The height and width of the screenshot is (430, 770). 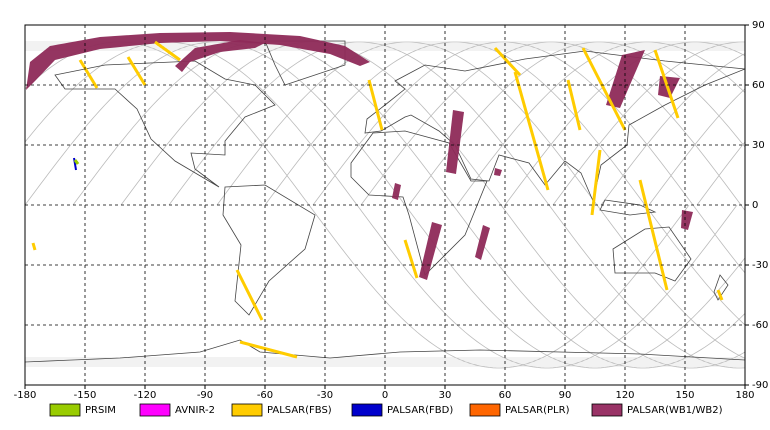 What do you see at coordinates (624, 395) in the screenshot?
I see `x-tick-label: 120` at bounding box center [624, 395].